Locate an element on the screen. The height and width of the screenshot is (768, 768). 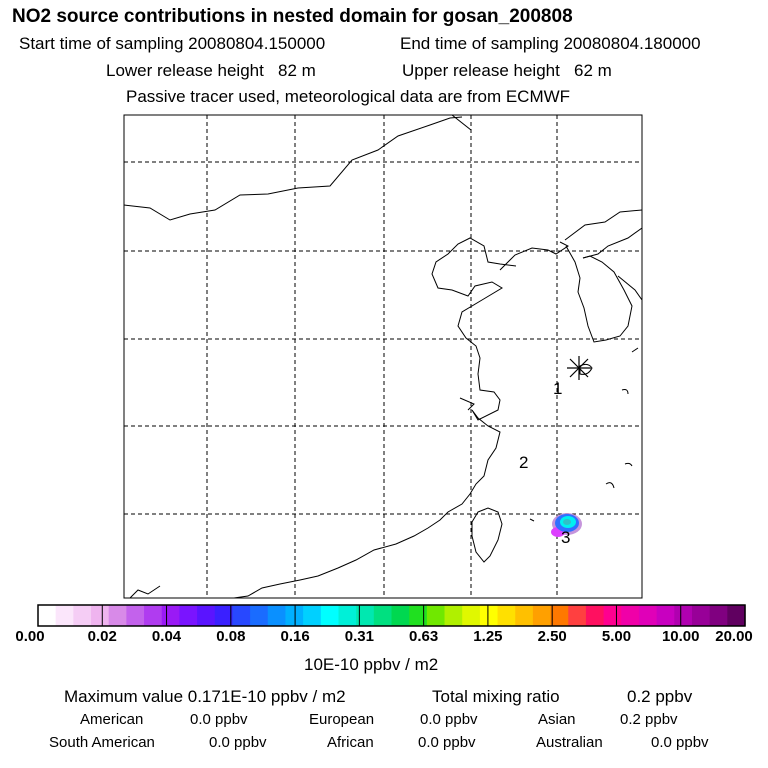
region-name-south-american: South American is located at coordinates (102, 742).